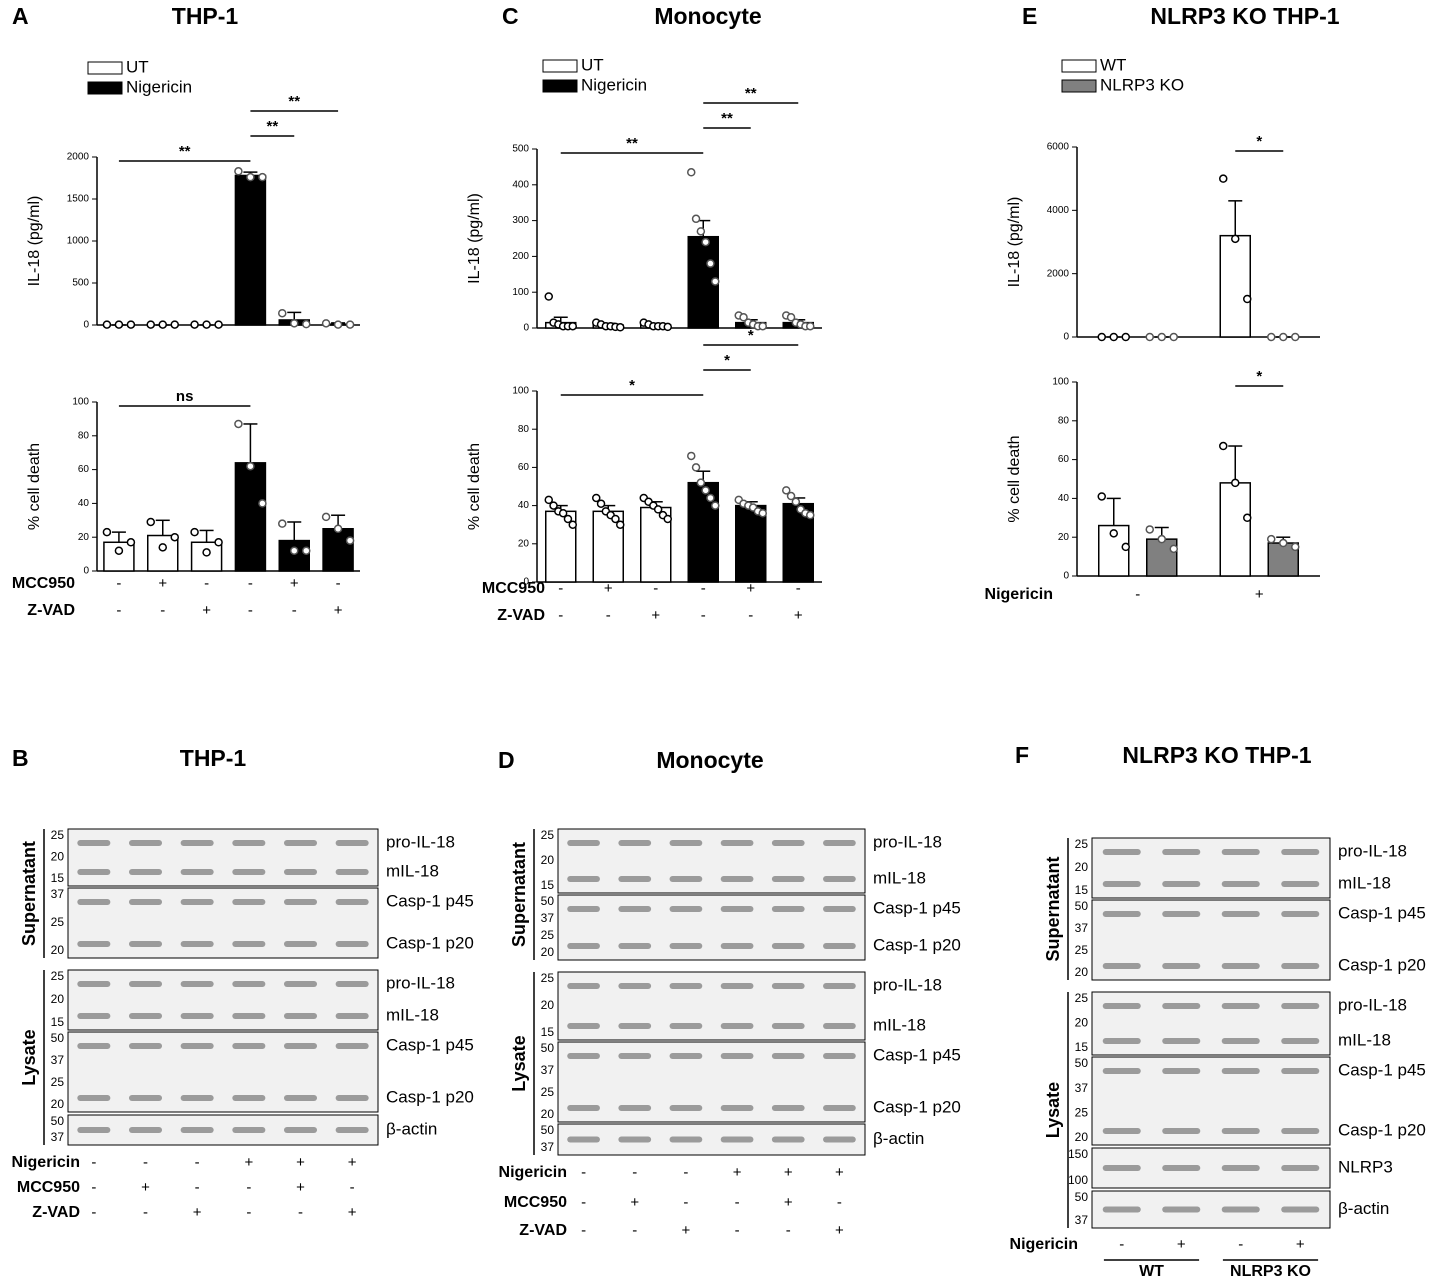 The image size is (1440, 1281). Describe the element at coordinates (1082, 844) in the screenshot. I see `marker-label: 25` at that location.